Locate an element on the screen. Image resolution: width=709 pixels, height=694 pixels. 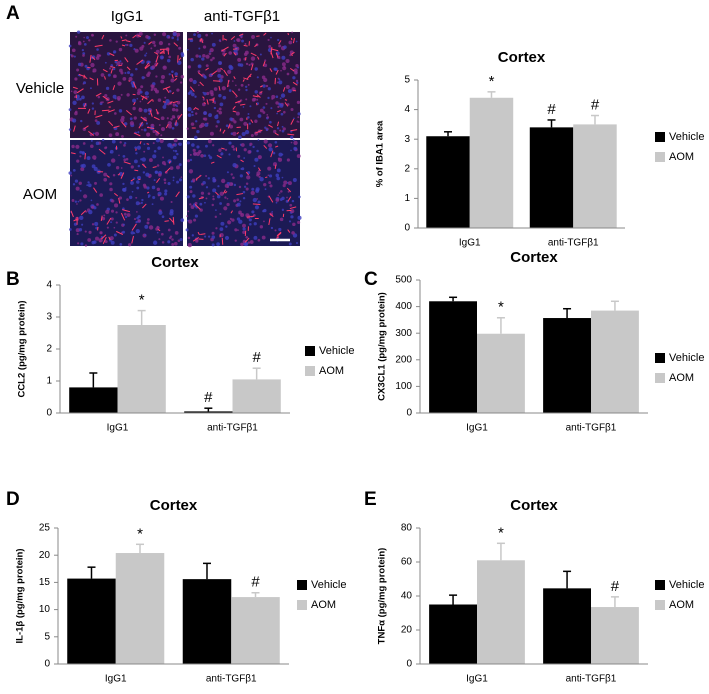
legend-swatch is located at coordinates (302, 585).